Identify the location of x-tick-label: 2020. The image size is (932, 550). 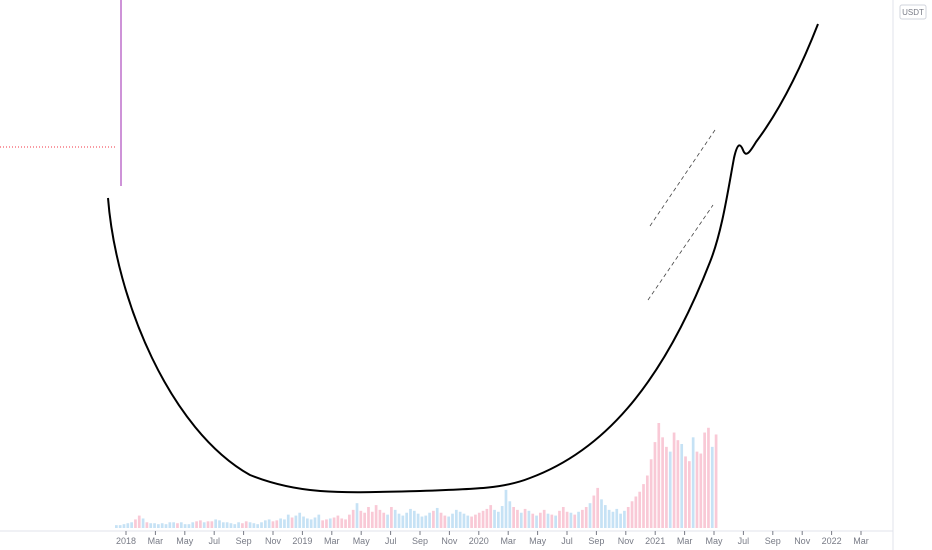
(479, 541).